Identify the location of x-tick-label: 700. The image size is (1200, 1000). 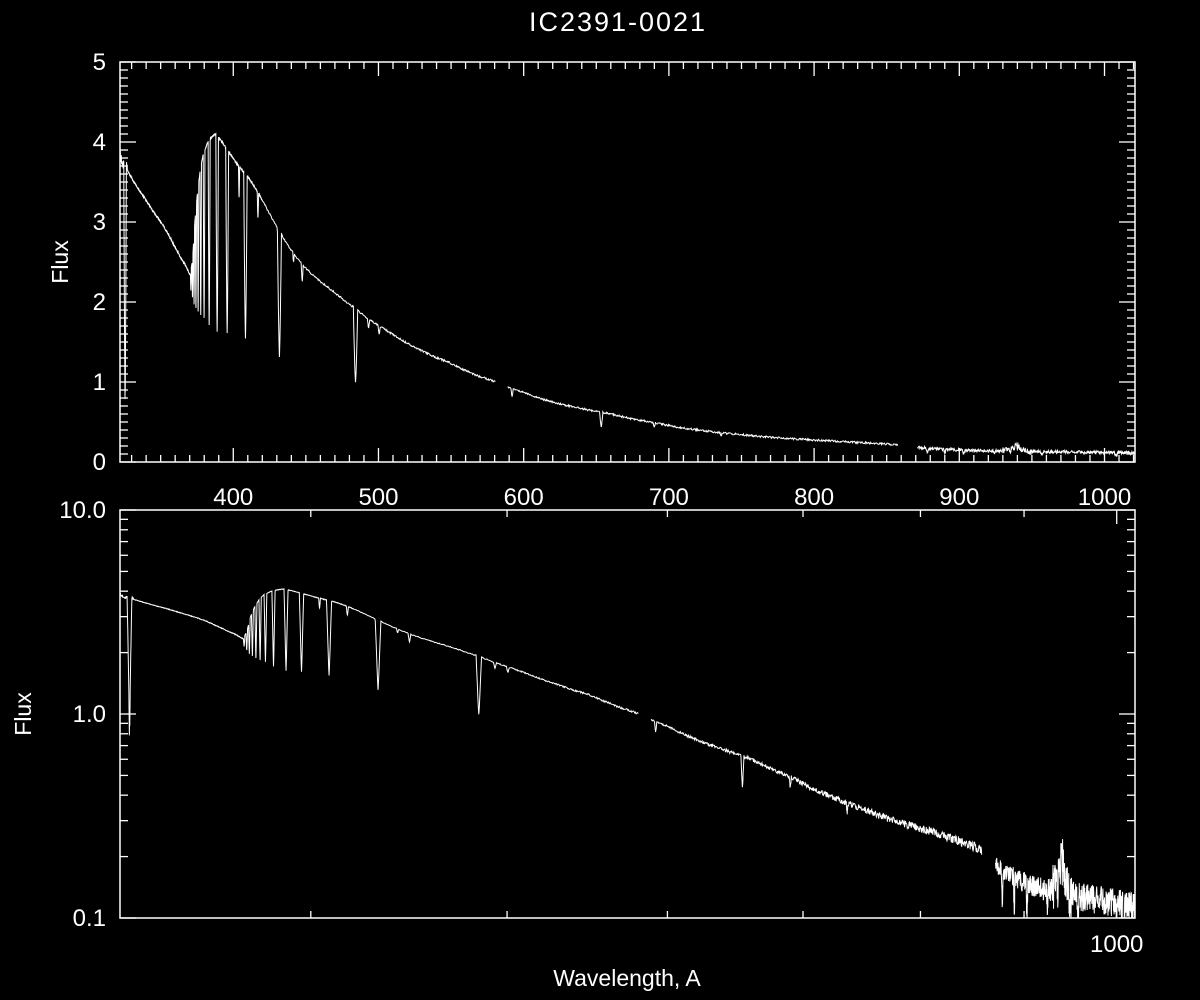
(669, 497).